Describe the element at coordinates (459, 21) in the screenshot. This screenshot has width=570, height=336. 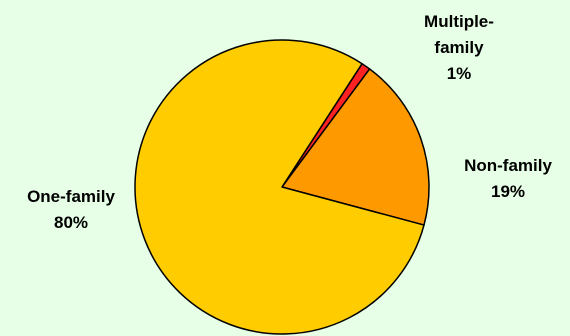
I see `label-multiple-family-name-1: Multiple-` at that location.